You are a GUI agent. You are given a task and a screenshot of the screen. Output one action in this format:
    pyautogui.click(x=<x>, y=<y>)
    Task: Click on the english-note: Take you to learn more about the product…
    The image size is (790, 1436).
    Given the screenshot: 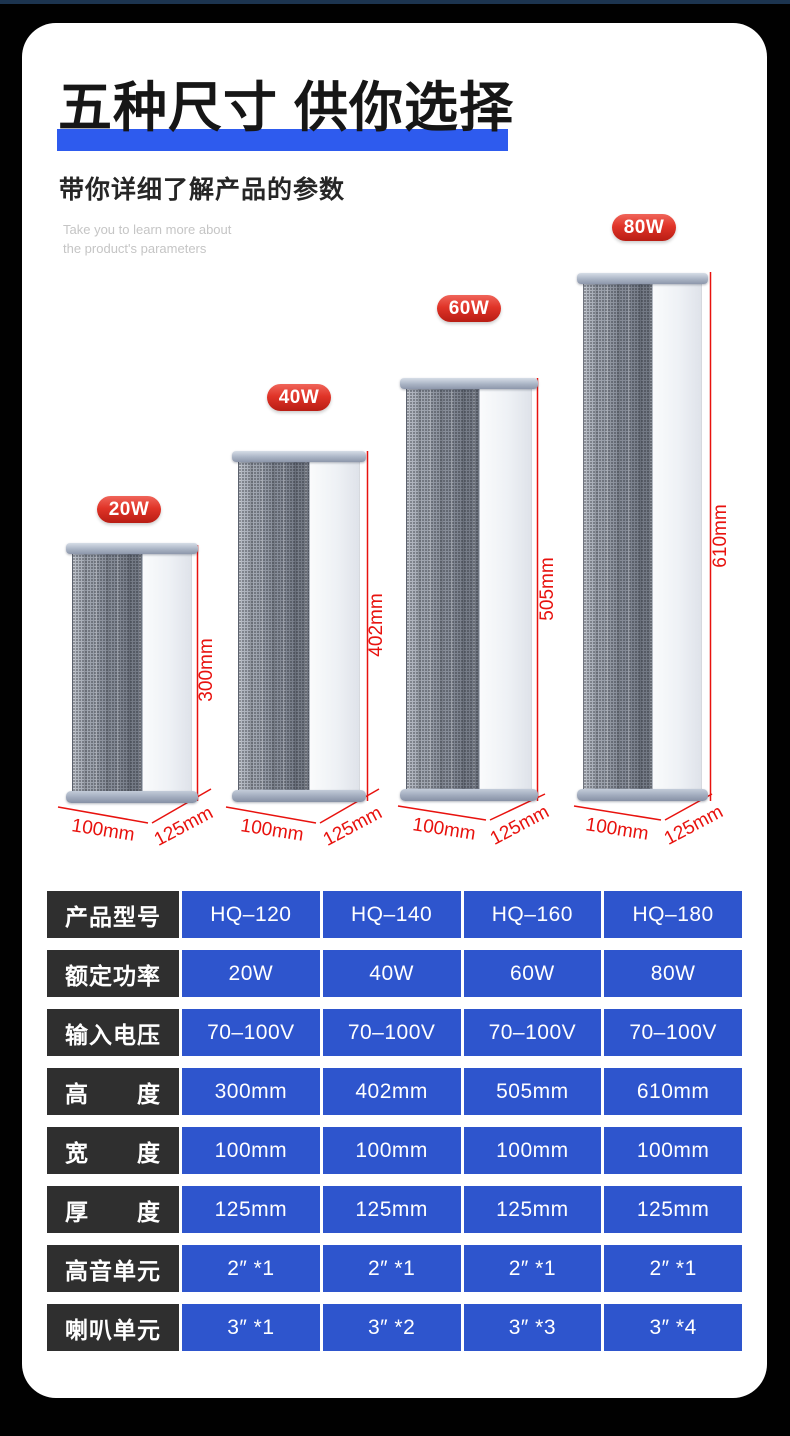 What is the action you would take?
    pyautogui.click(x=147, y=240)
    